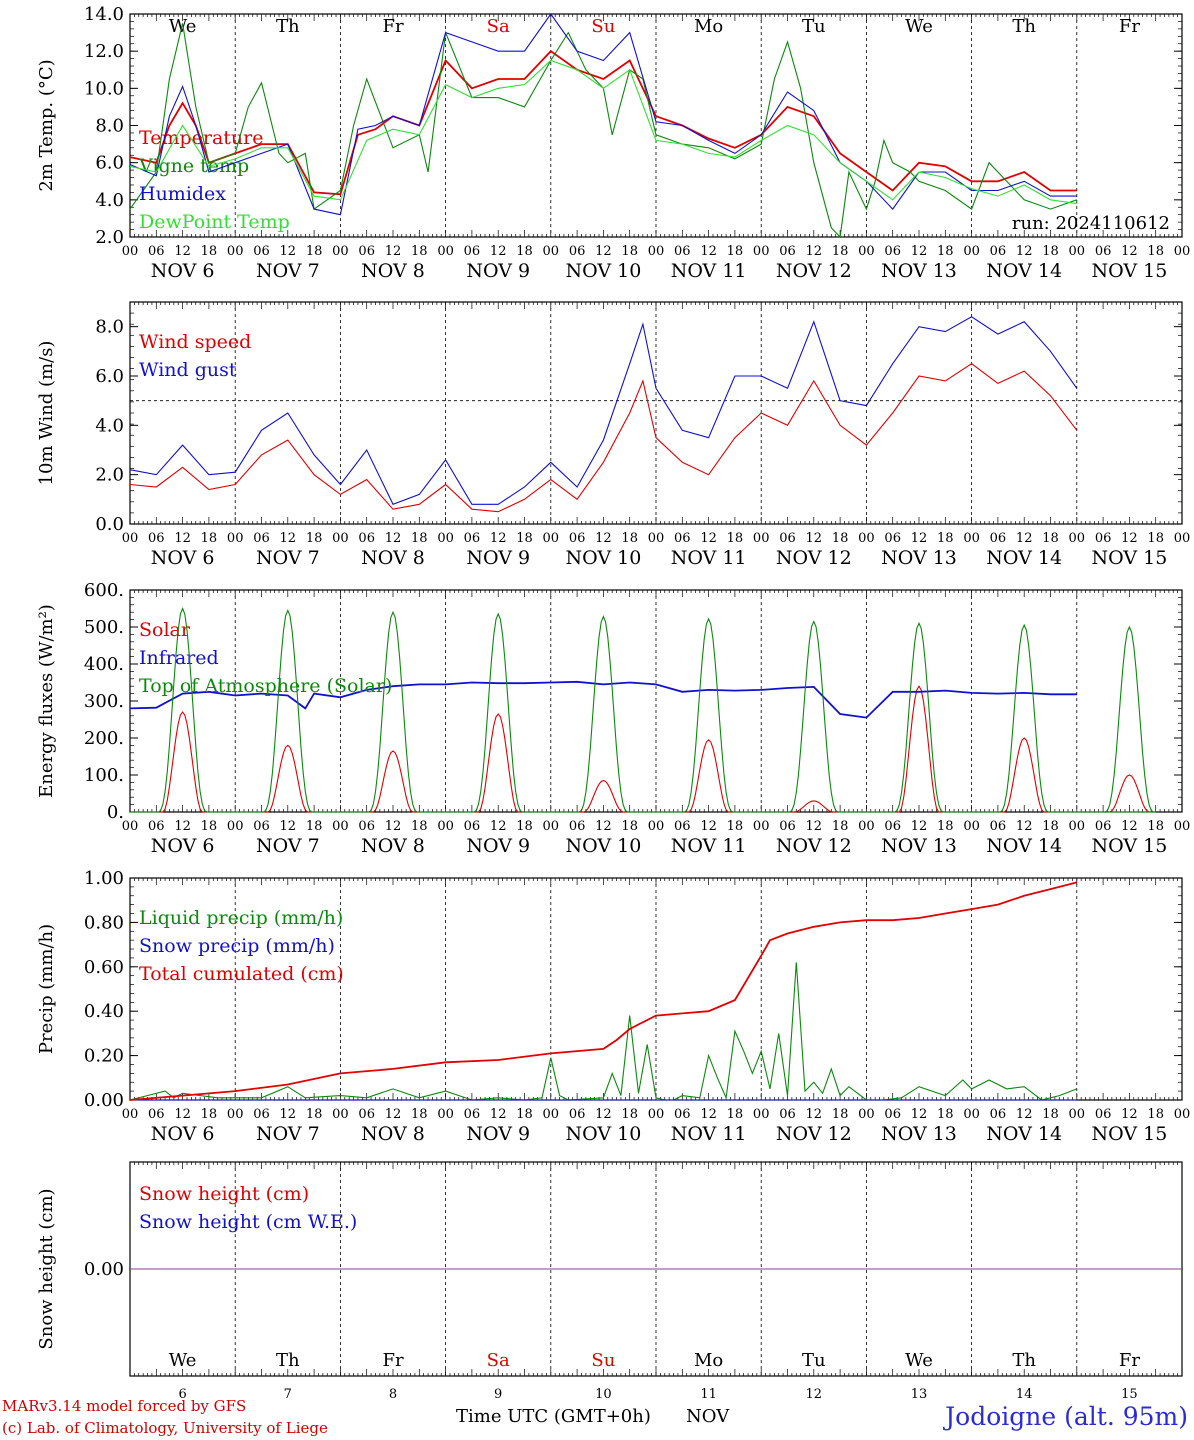 The height and width of the screenshot is (1440, 1194). I want to click on legend-entry: Snow height (cm), so click(224, 1194).